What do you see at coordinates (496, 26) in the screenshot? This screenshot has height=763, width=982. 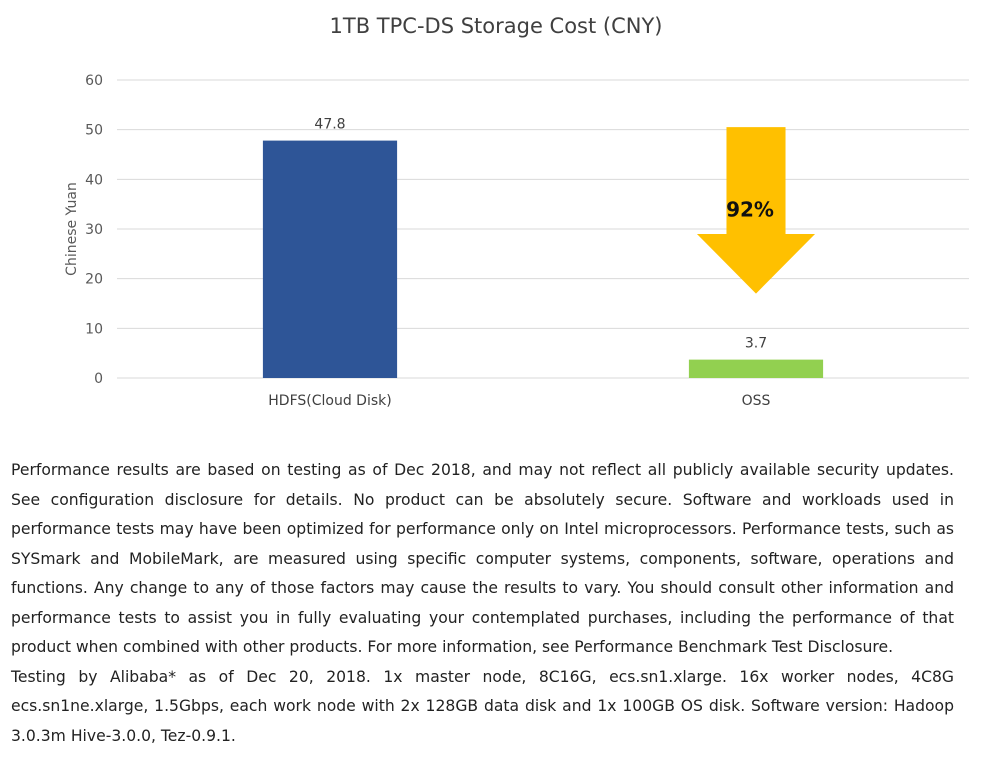 I see `chart-title: 1TB TPC-DS Storage Cost (CNY)` at bounding box center [496, 26].